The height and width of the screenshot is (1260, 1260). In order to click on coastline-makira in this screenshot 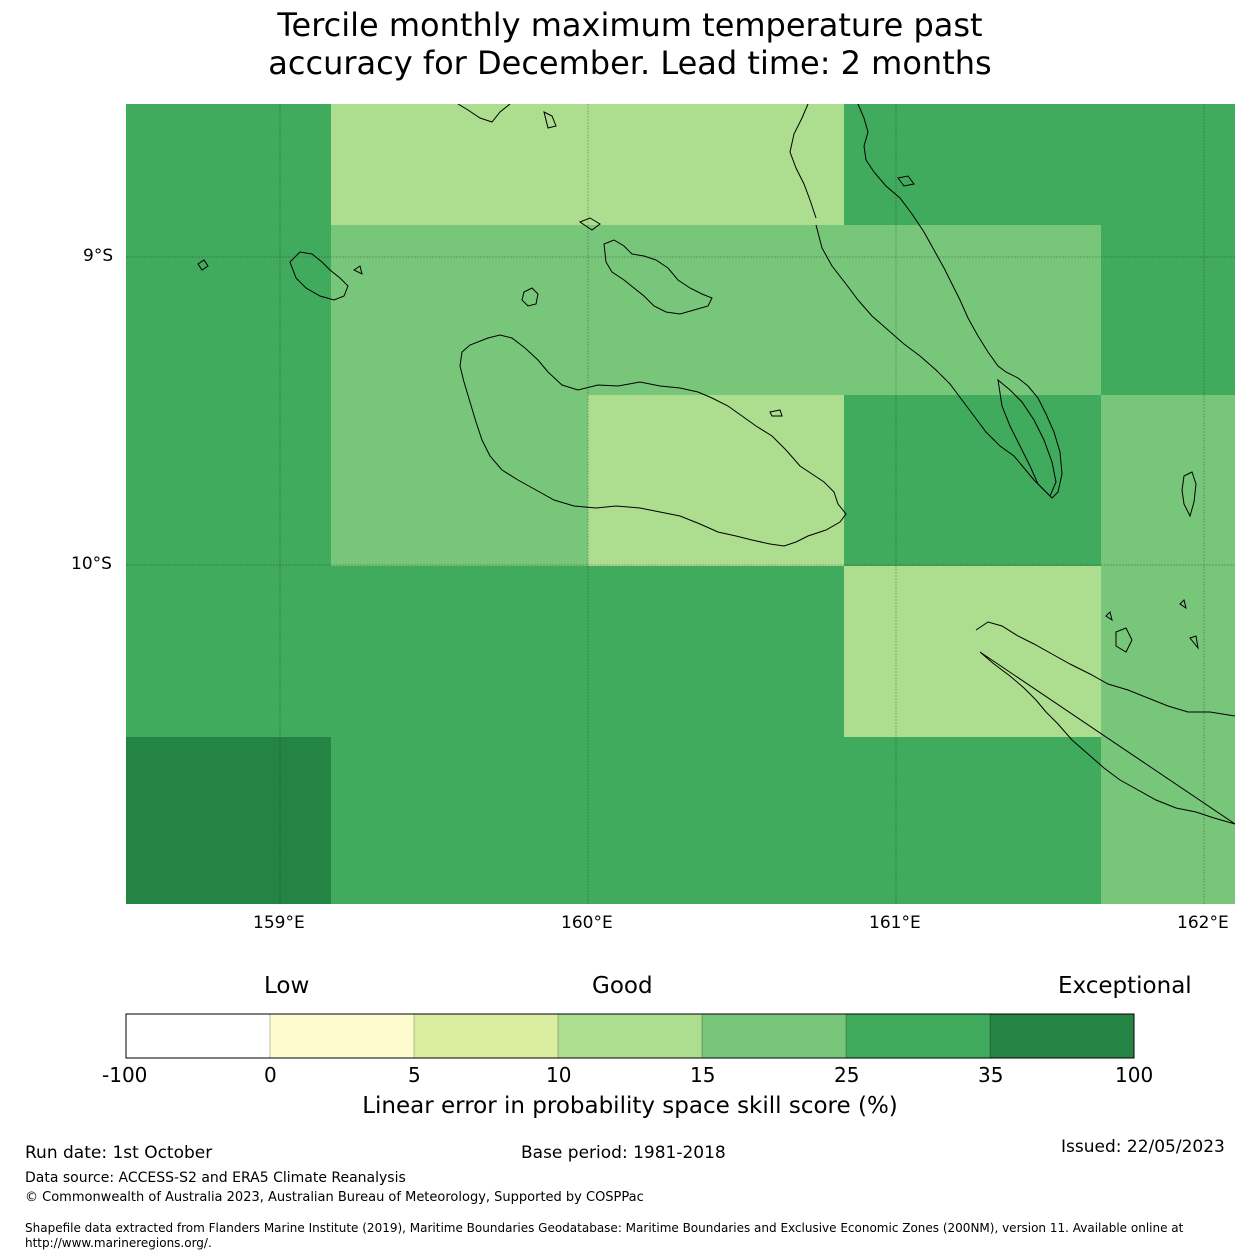, I will do `click(1105, 723)`.